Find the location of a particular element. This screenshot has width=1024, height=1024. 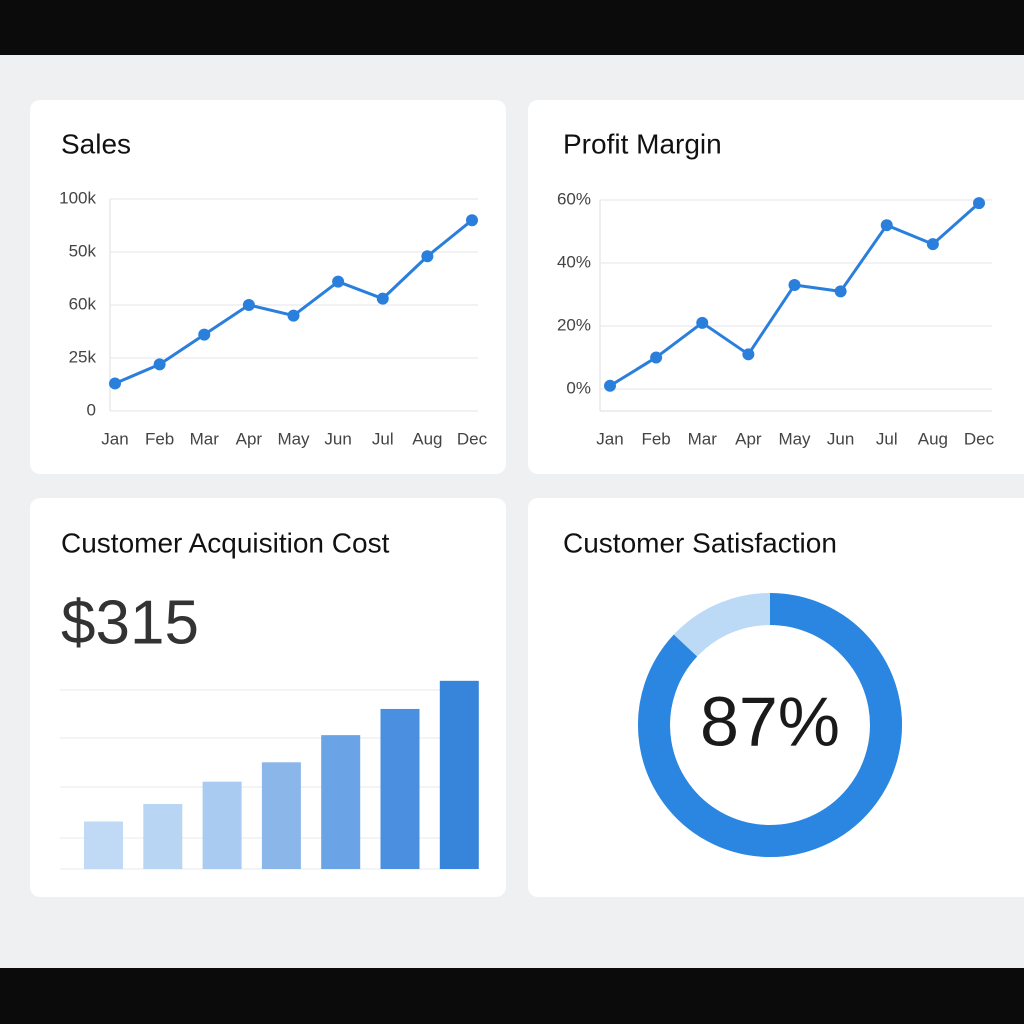

kpi-value: $315 is located at coordinates (130, 622).